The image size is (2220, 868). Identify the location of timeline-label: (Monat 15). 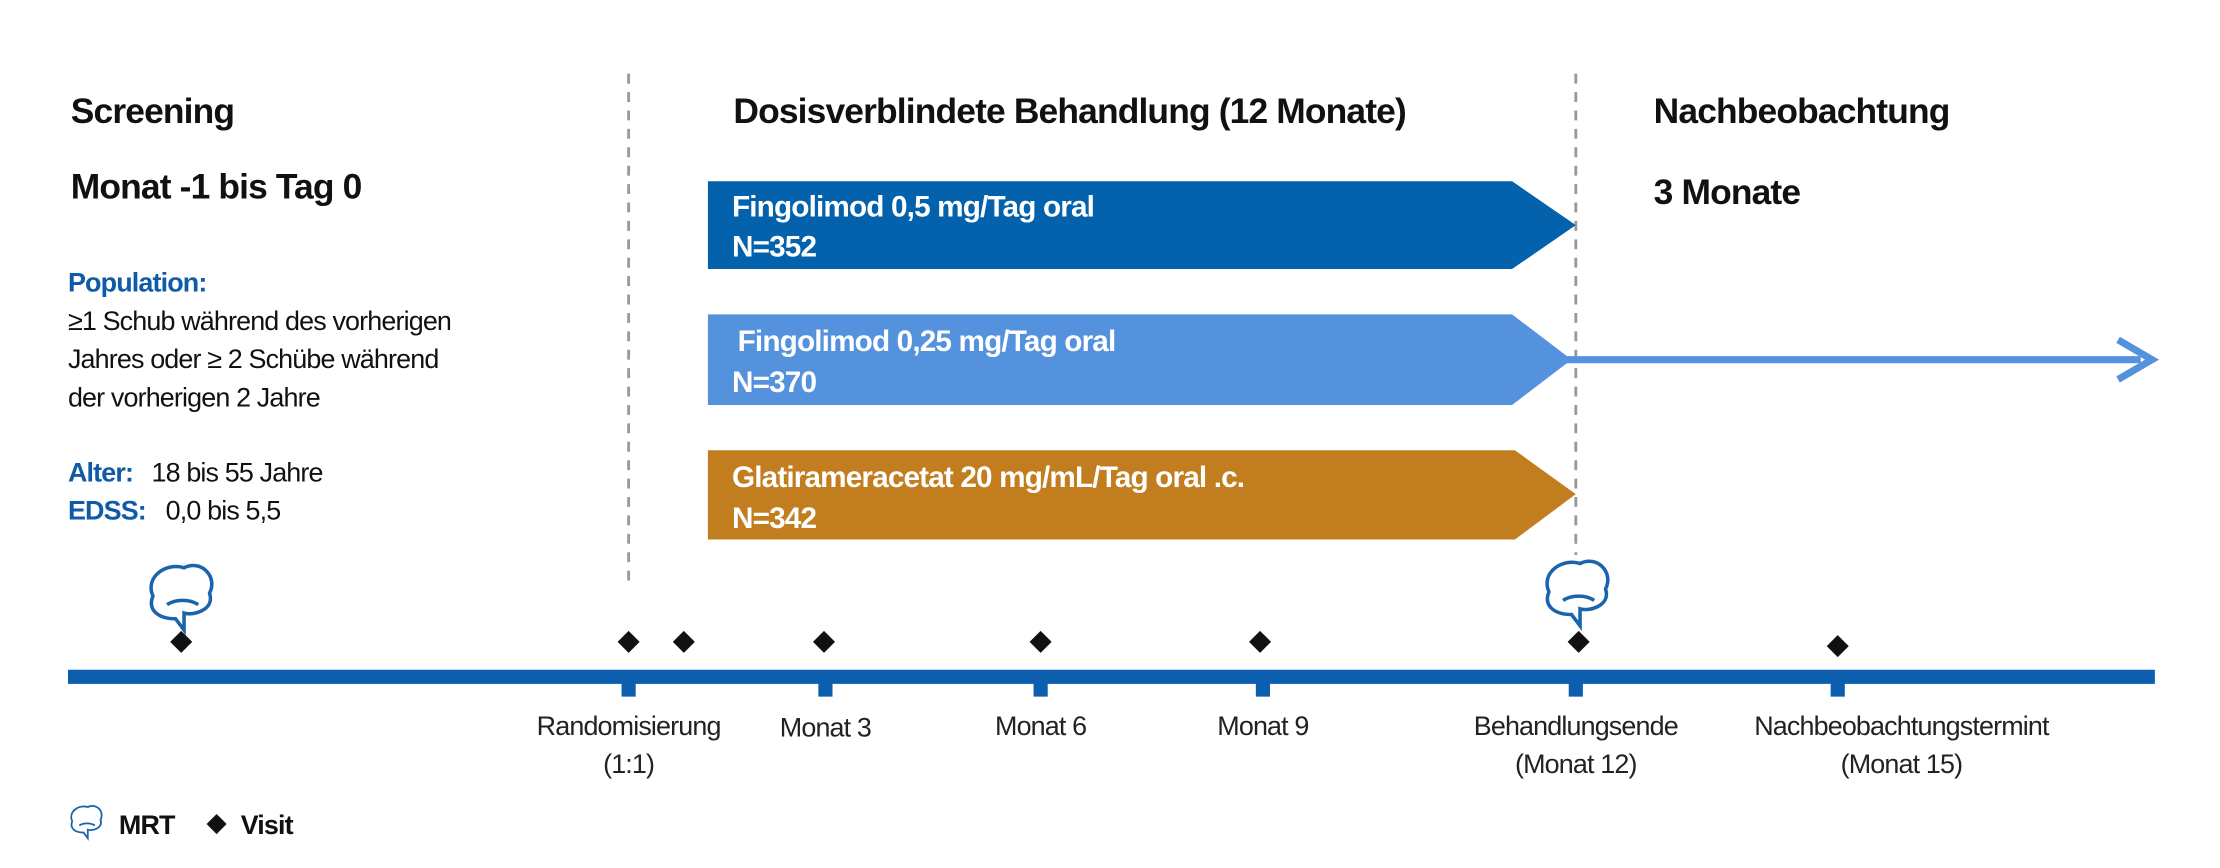
(1902, 764).